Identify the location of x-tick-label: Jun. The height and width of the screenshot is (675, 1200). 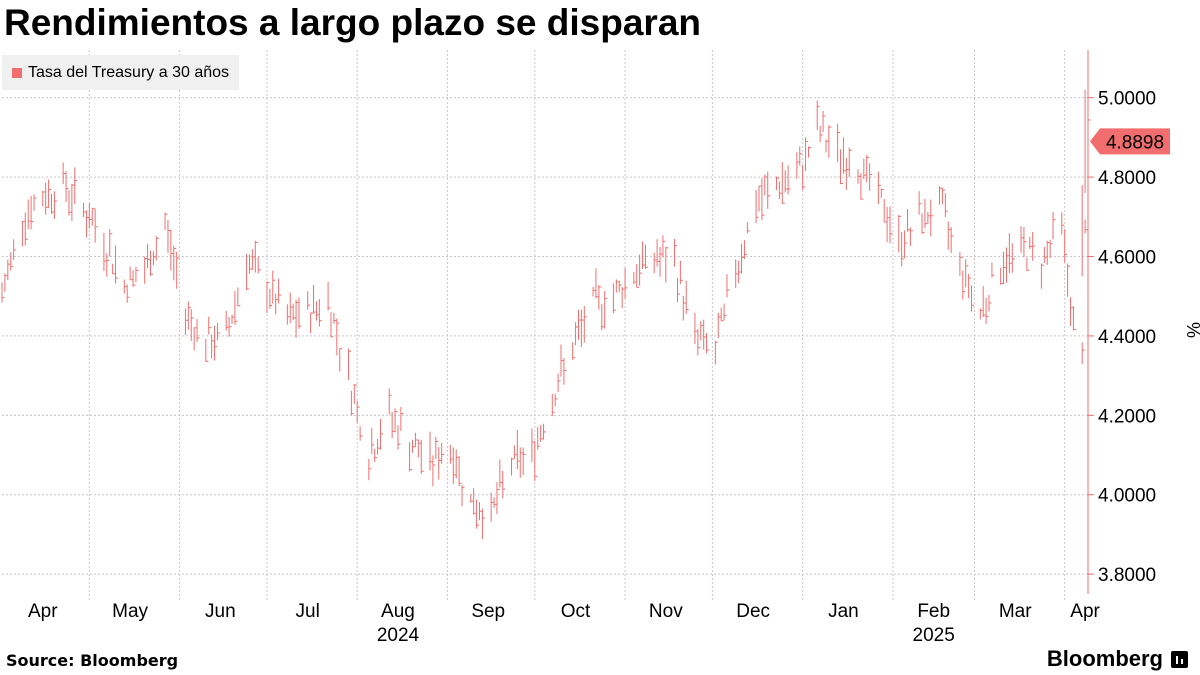
(220, 611).